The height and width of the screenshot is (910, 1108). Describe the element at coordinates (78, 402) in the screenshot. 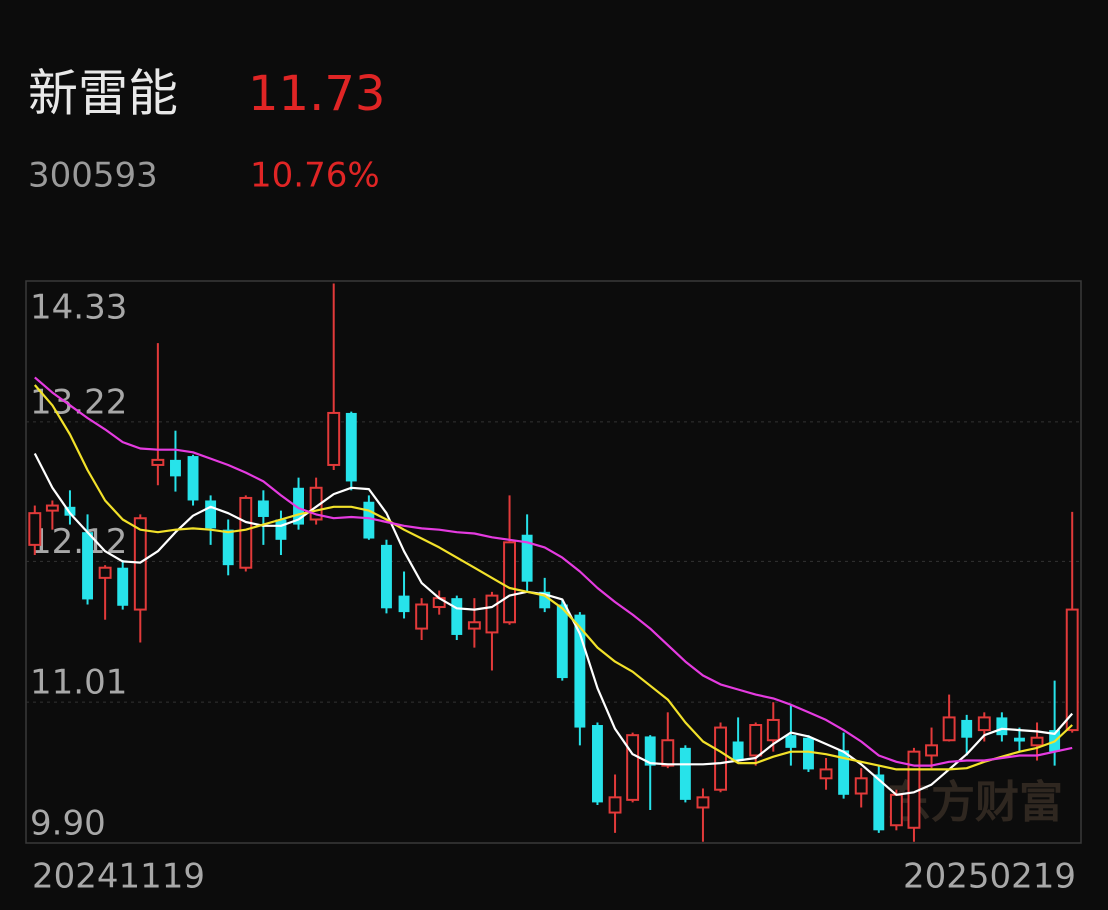

I see `y-tick-label: 13.22` at that location.